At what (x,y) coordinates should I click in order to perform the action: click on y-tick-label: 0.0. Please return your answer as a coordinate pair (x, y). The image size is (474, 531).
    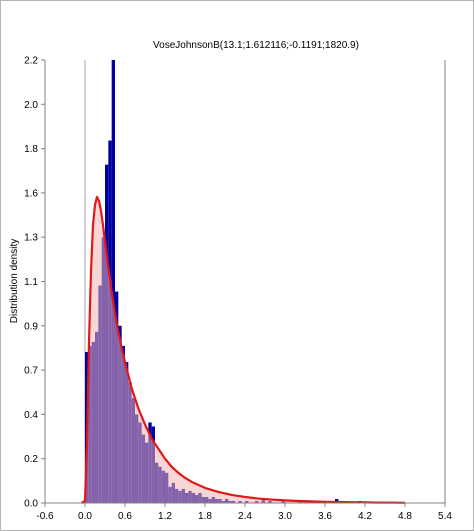
    Looking at the image, I should click on (31, 504).